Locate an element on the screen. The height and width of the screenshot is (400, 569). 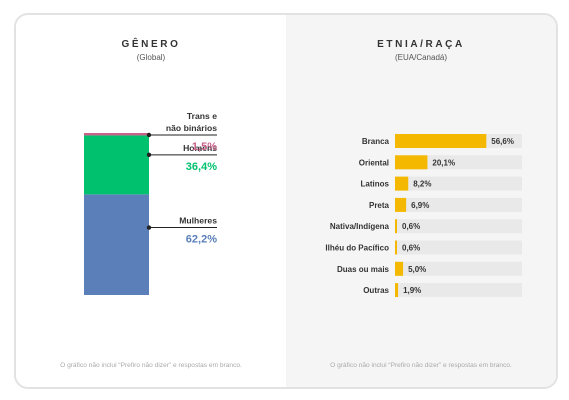
segment-trans-e is located at coordinates (116, 134).